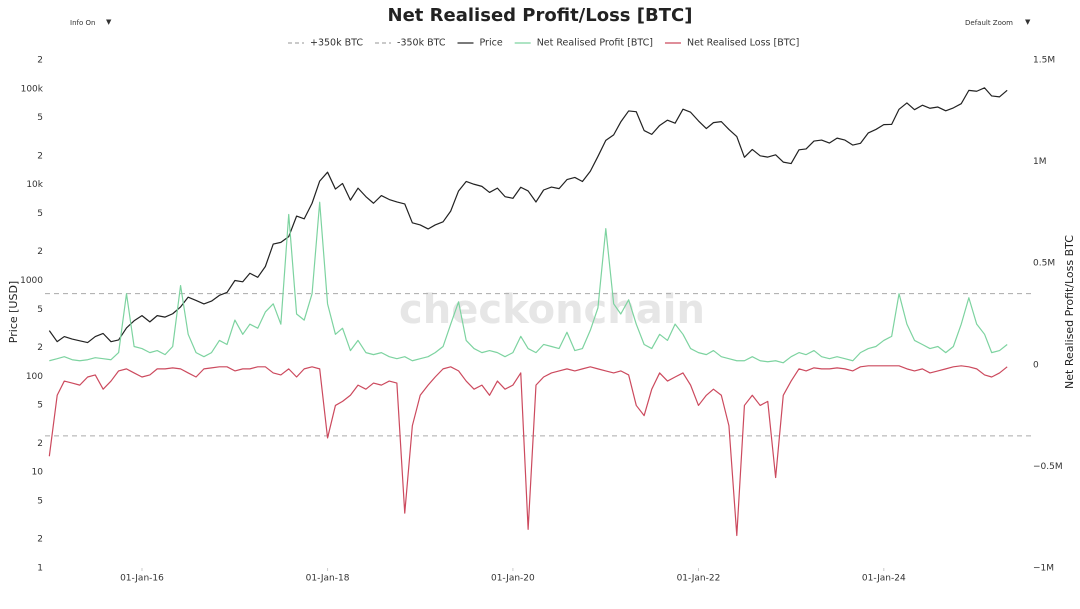 The height and width of the screenshot is (609, 1080). What do you see at coordinates (1048, 467) in the screenshot?
I see `y2-tick-label: −0.5M` at bounding box center [1048, 467].